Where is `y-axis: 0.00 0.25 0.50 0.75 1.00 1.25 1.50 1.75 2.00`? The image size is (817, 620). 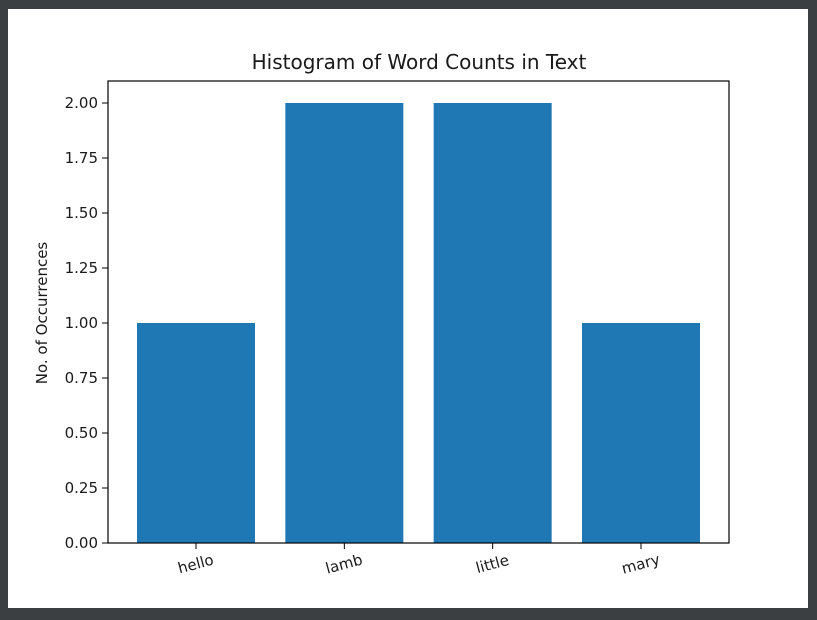 y-axis: 0.00 0.25 0.50 0.75 1.00 1.25 1.50 1.75 2.00 is located at coordinates (86, 323).